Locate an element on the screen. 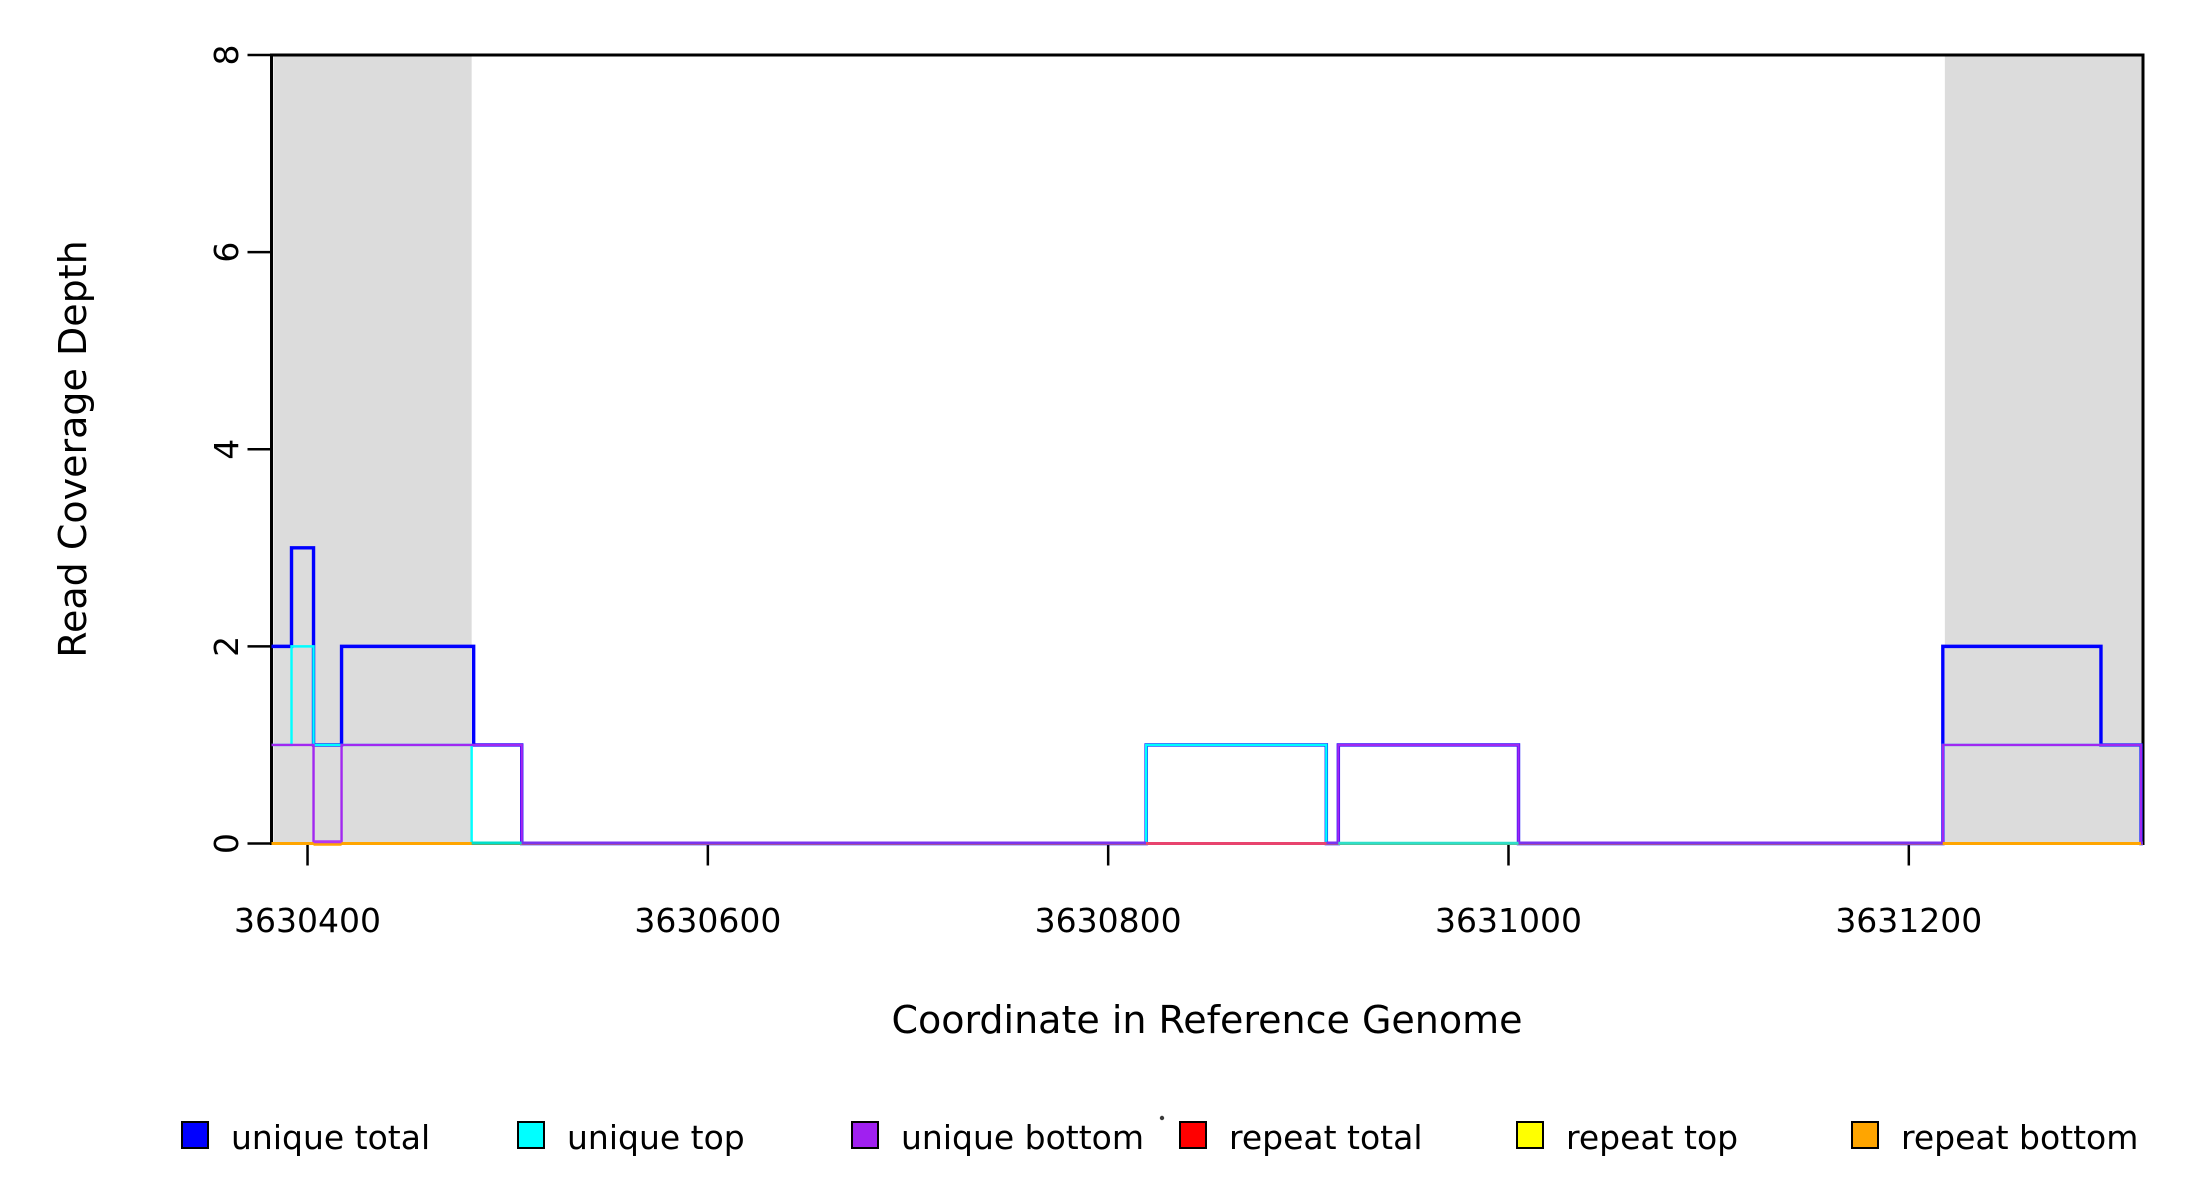 The width and height of the screenshot is (2200, 1204). x-axis-label: Coordinate in Reference Genome is located at coordinates (1206, 1020).